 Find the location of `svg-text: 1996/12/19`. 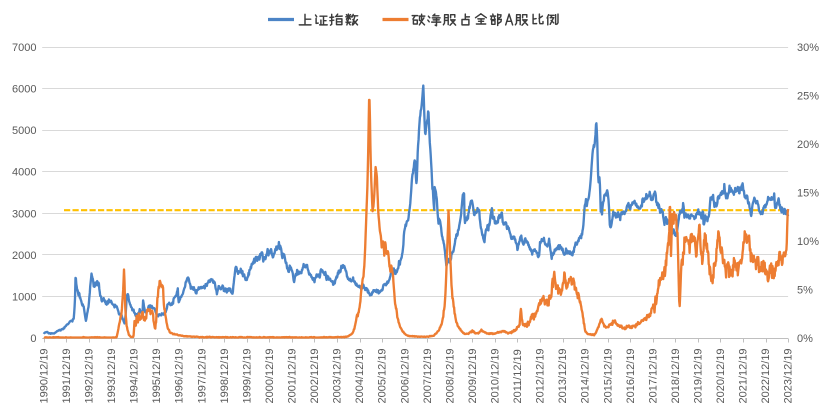

svg-text: 1996/12/19 is located at coordinates (180, 375).